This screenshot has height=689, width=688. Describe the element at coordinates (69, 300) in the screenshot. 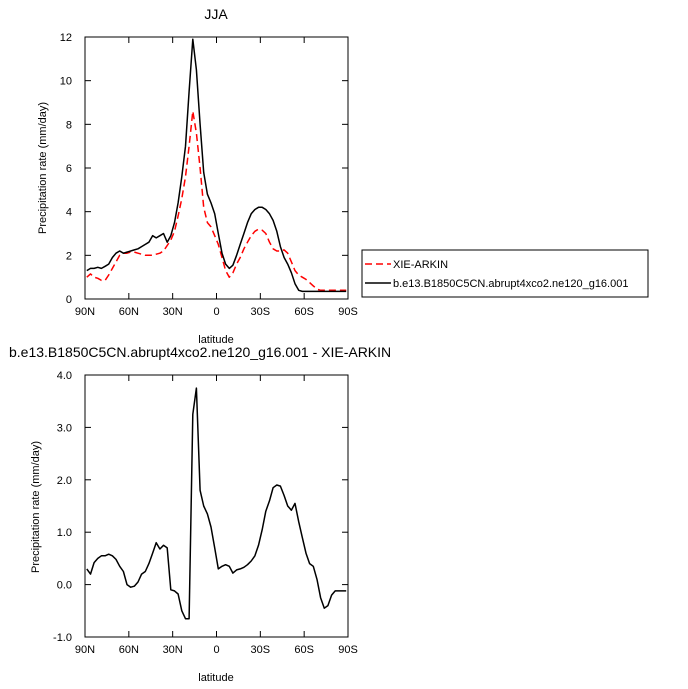

I see `y-tick-label: 0` at that location.